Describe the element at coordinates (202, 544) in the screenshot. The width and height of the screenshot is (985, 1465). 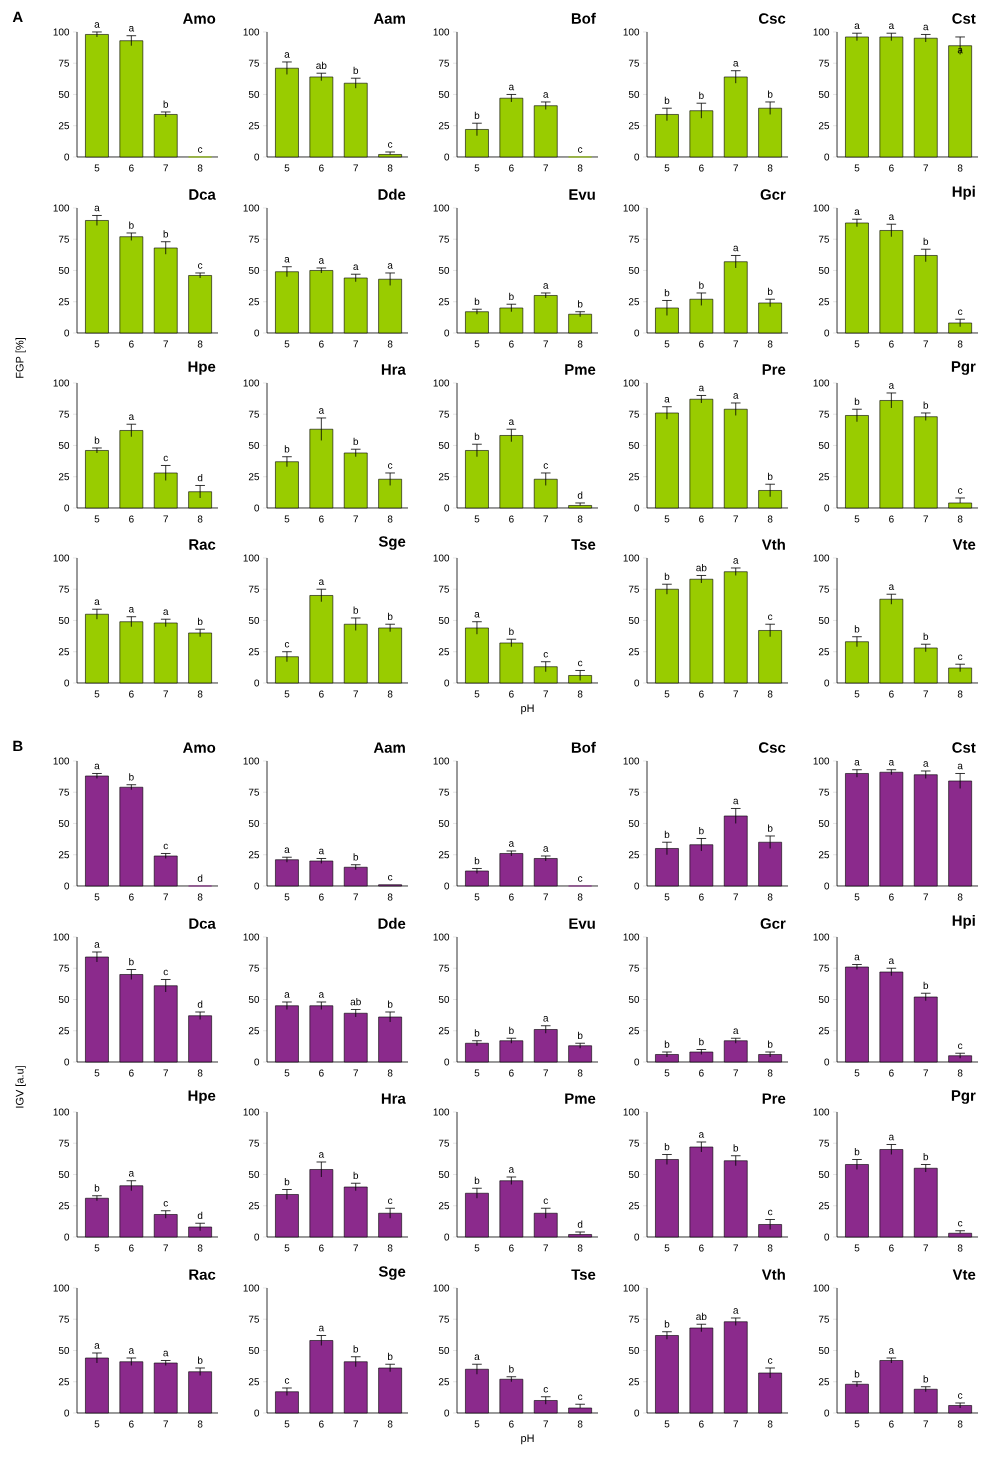
I see `chart-title: Rac` at that location.